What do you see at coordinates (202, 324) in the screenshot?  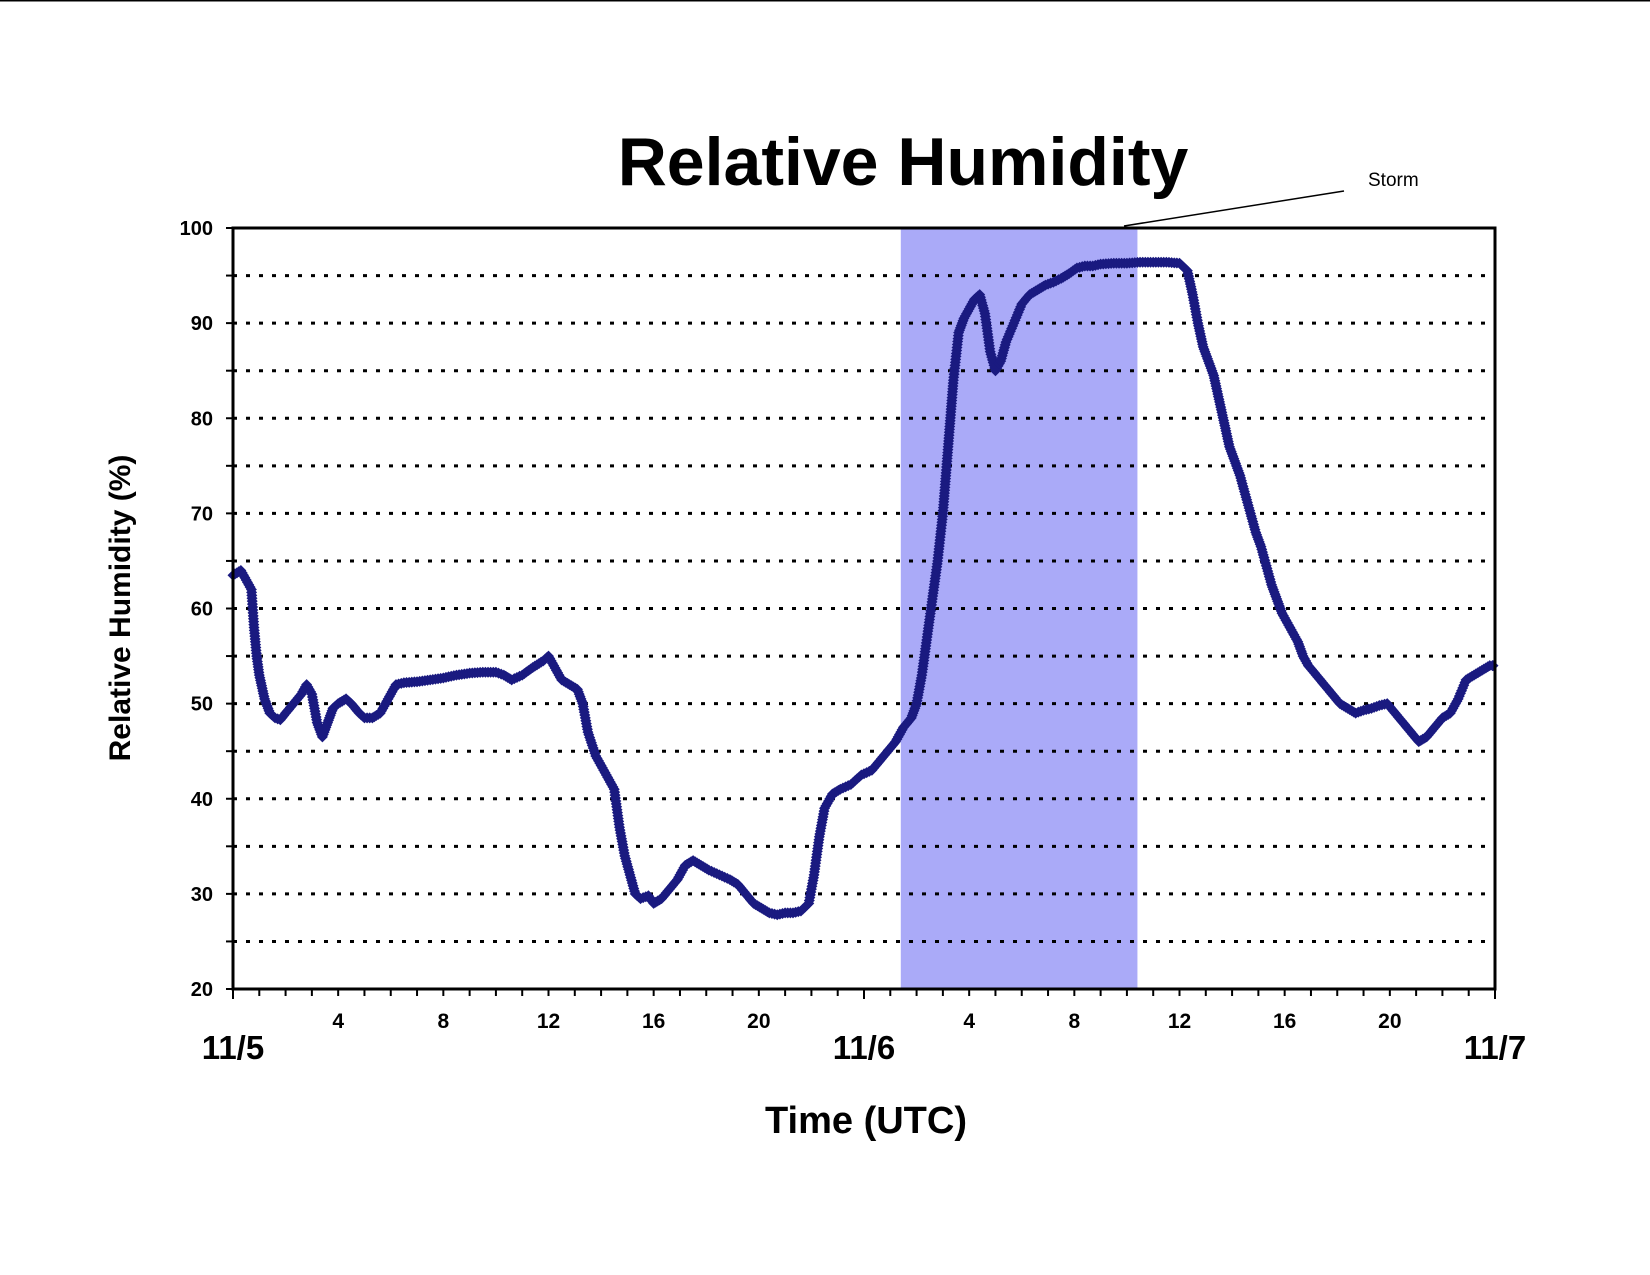 I see `y-tick-label: 90` at bounding box center [202, 324].